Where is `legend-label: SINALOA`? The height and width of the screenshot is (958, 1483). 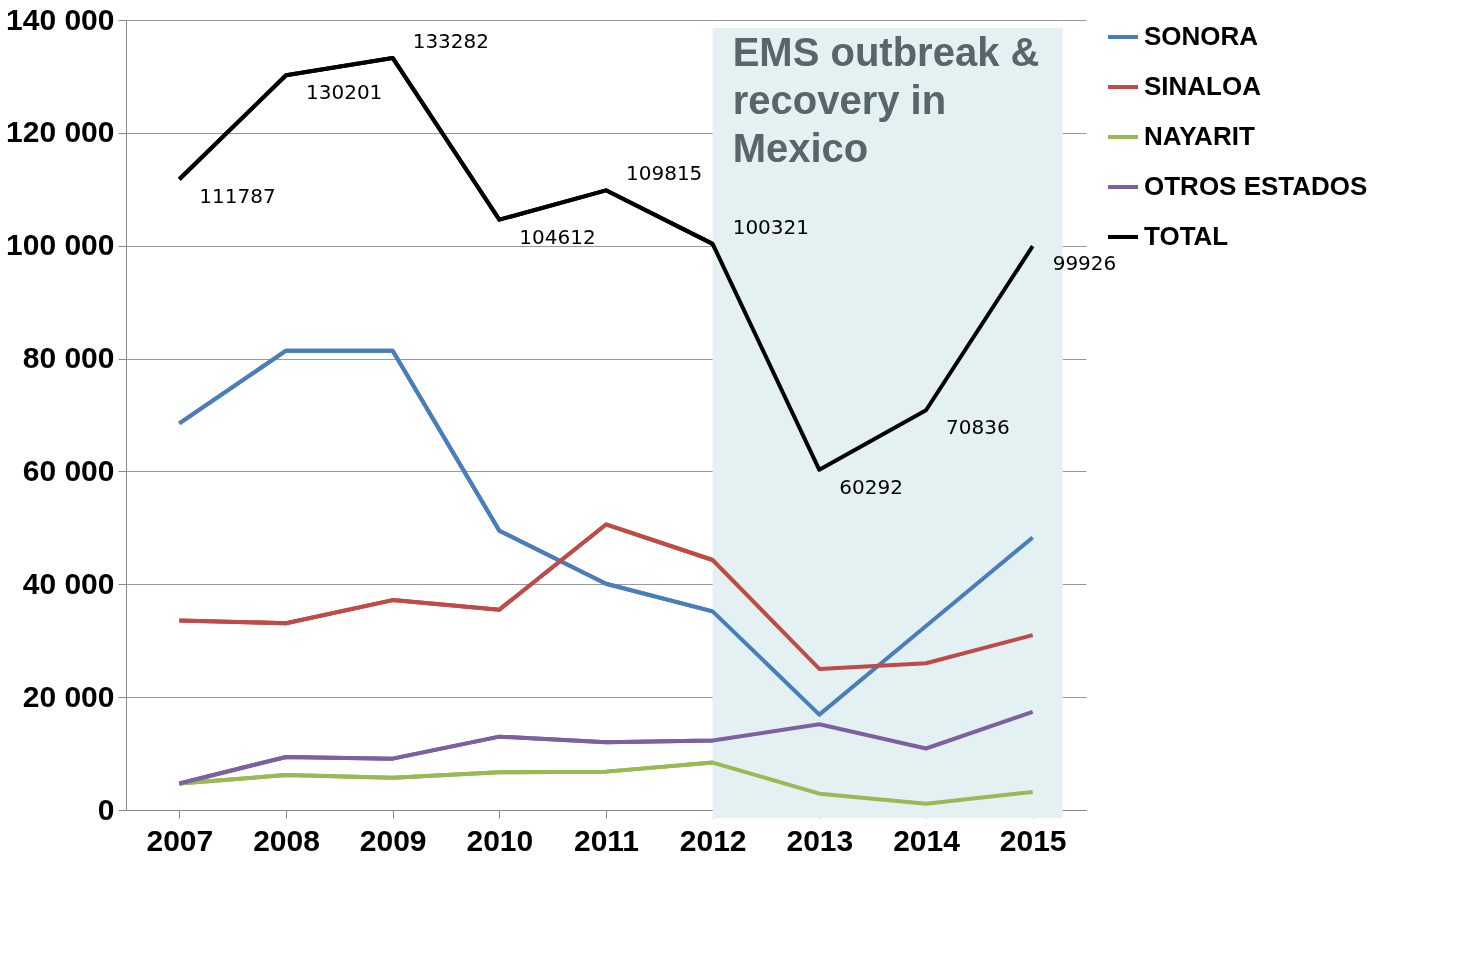
legend-label: SINALOA is located at coordinates (1203, 86).